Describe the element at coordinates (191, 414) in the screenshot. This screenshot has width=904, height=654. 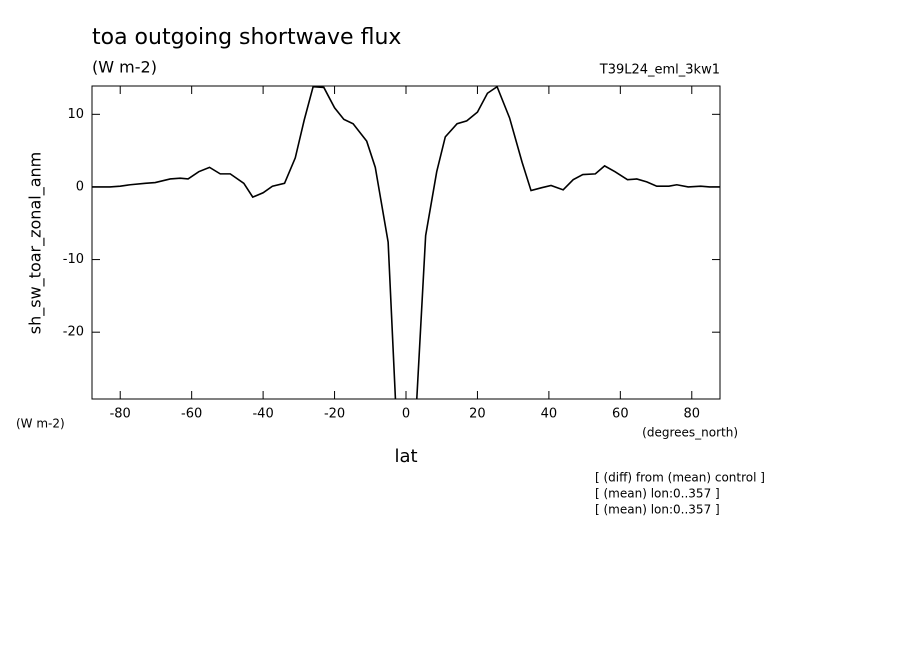
I see `x-tick-label: -60` at that location.